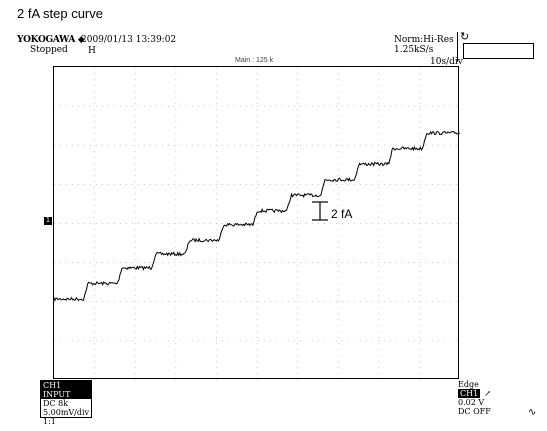 The width and height of the screenshot is (547, 431). Describe the element at coordinates (51, 40) in the screenshot. I see `brand-logo: YOKOGAWA ◆` at that location.